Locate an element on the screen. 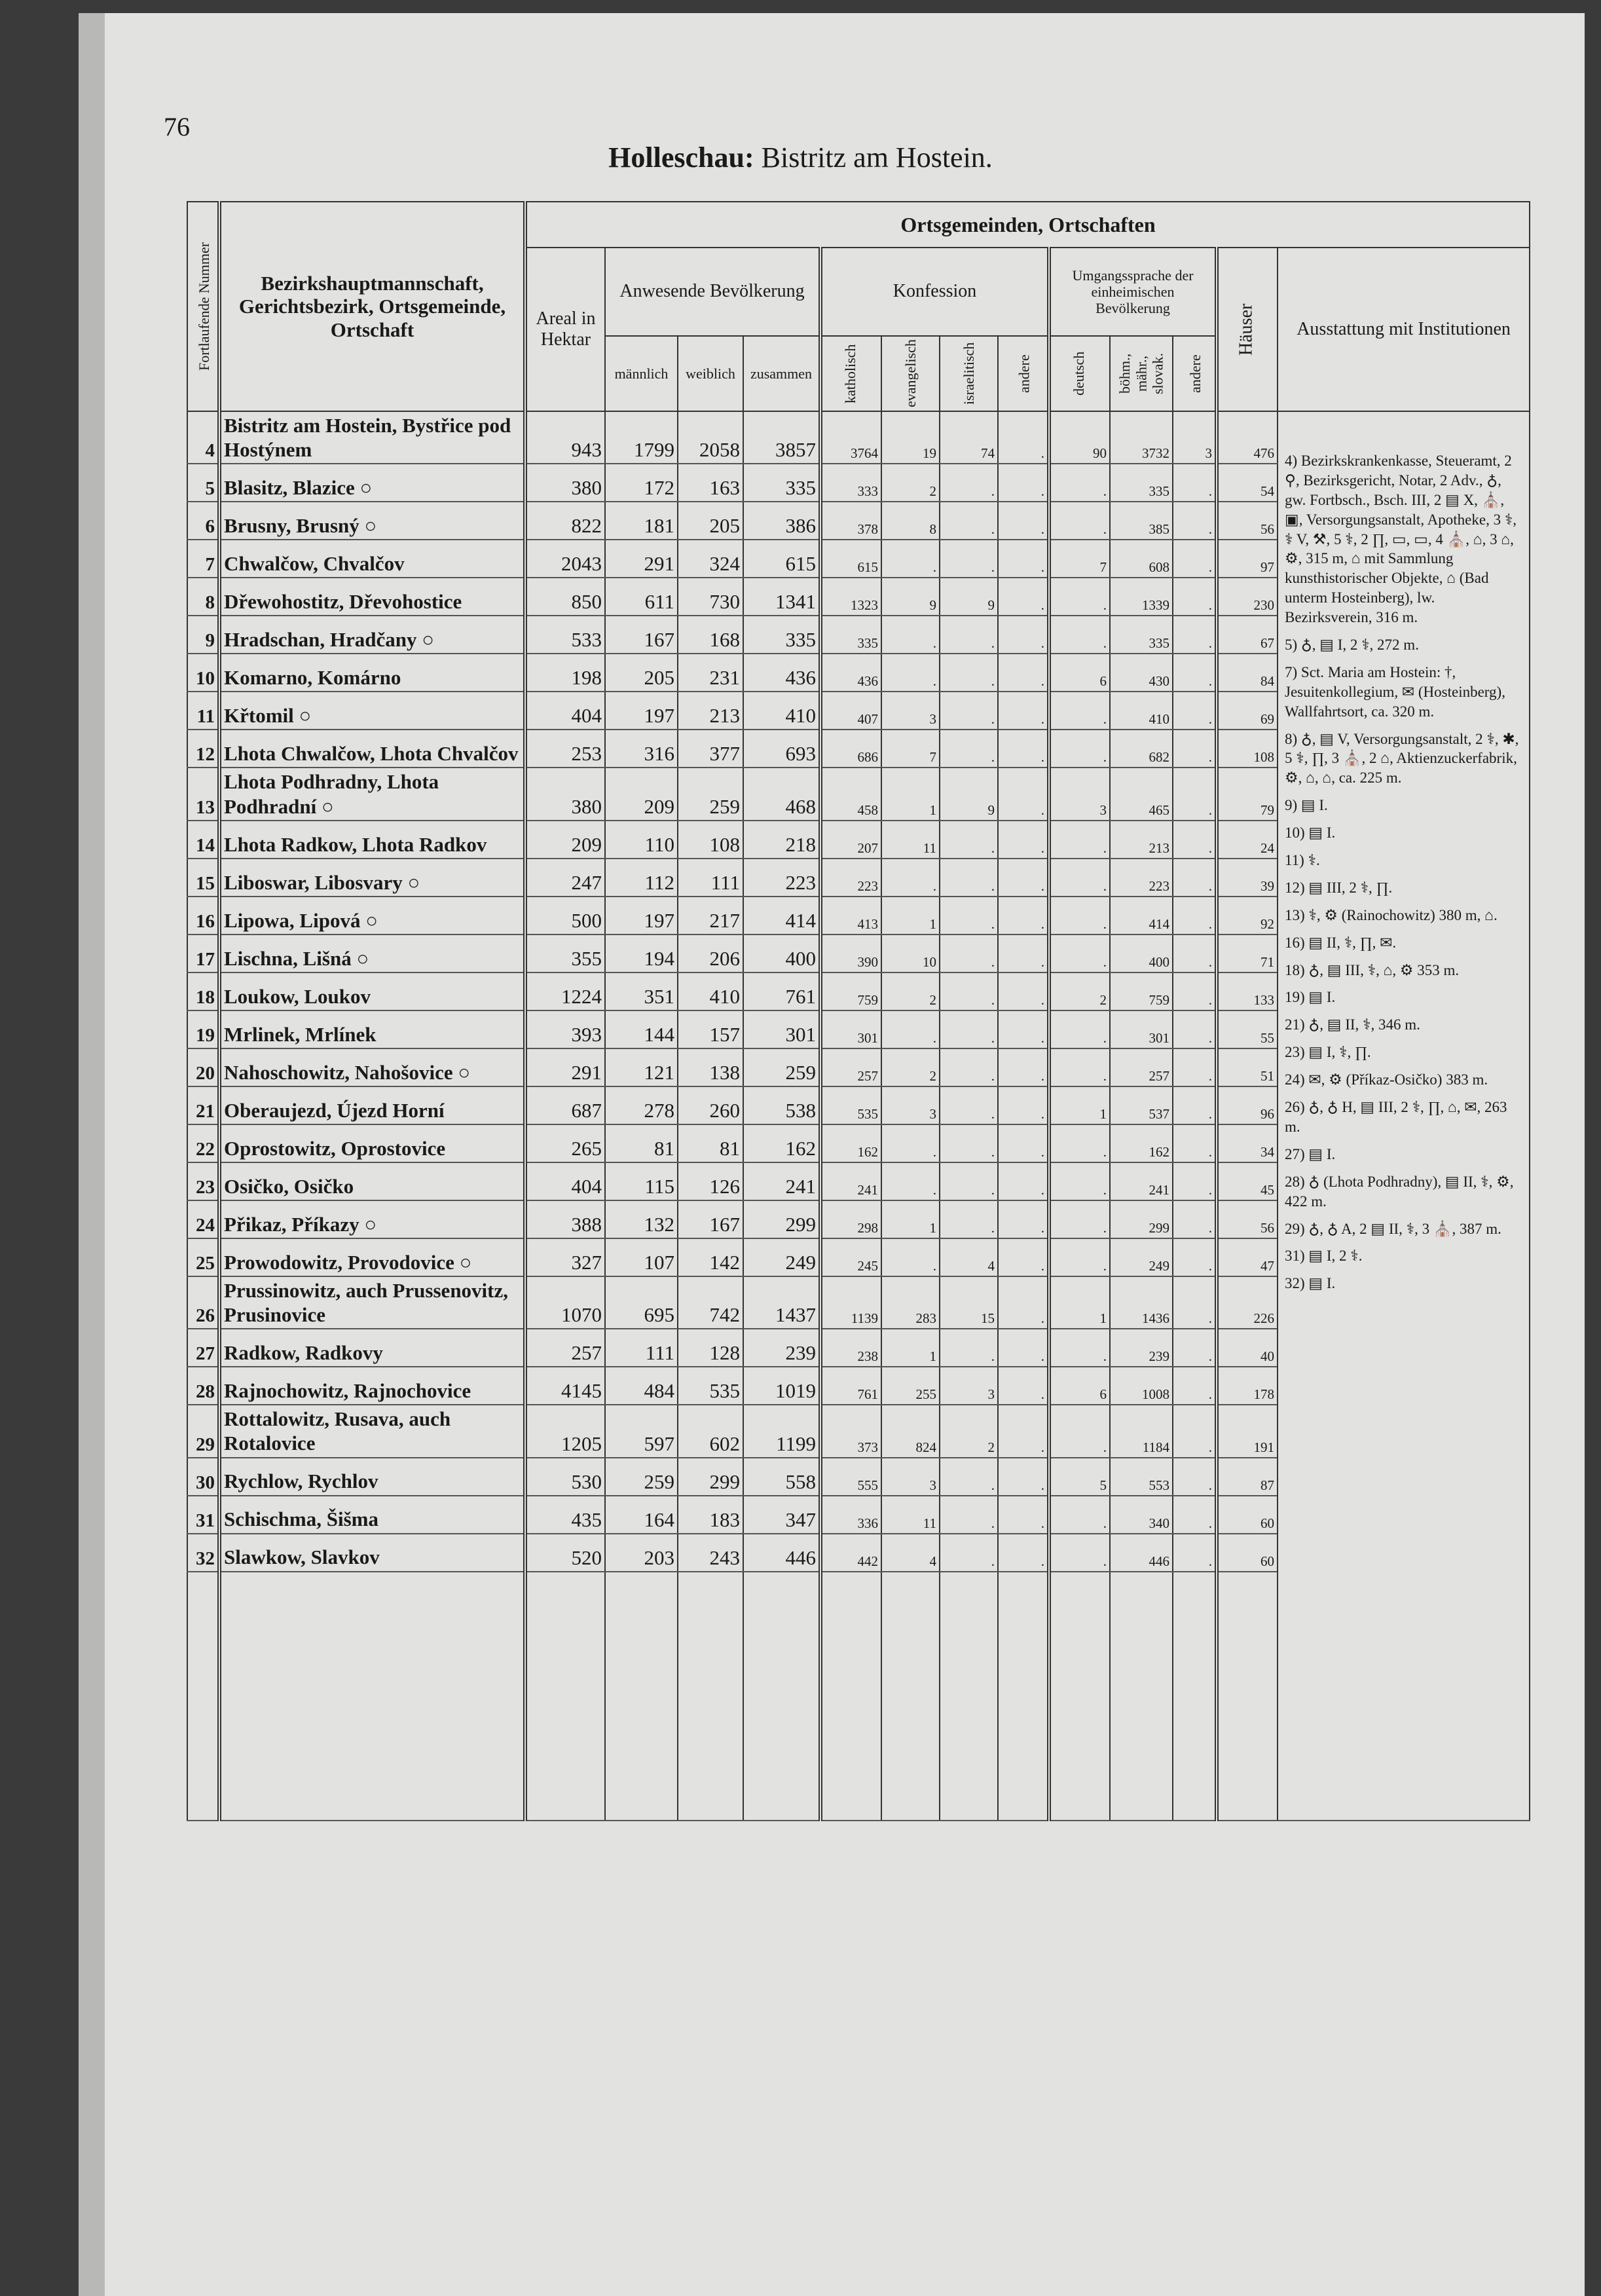 Image resolution: width=1601 pixels, height=2296 pixels. houses: 92 is located at coordinates (1247, 916).